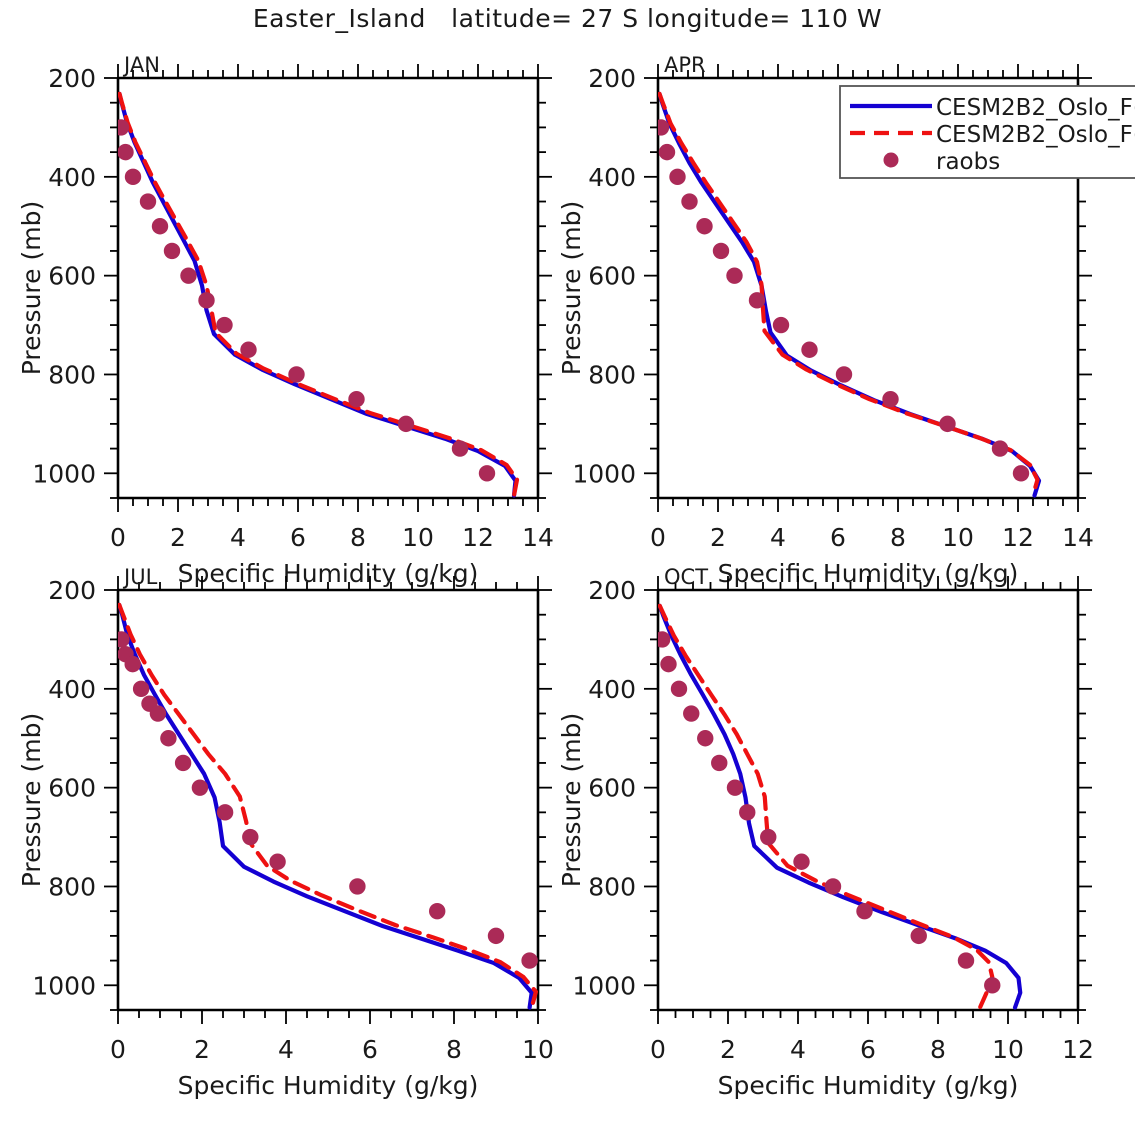  What do you see at coordinates (141, 65) in the screenshot?
I see `panel-label-jan: JAN` at bounding box center [141, 65].